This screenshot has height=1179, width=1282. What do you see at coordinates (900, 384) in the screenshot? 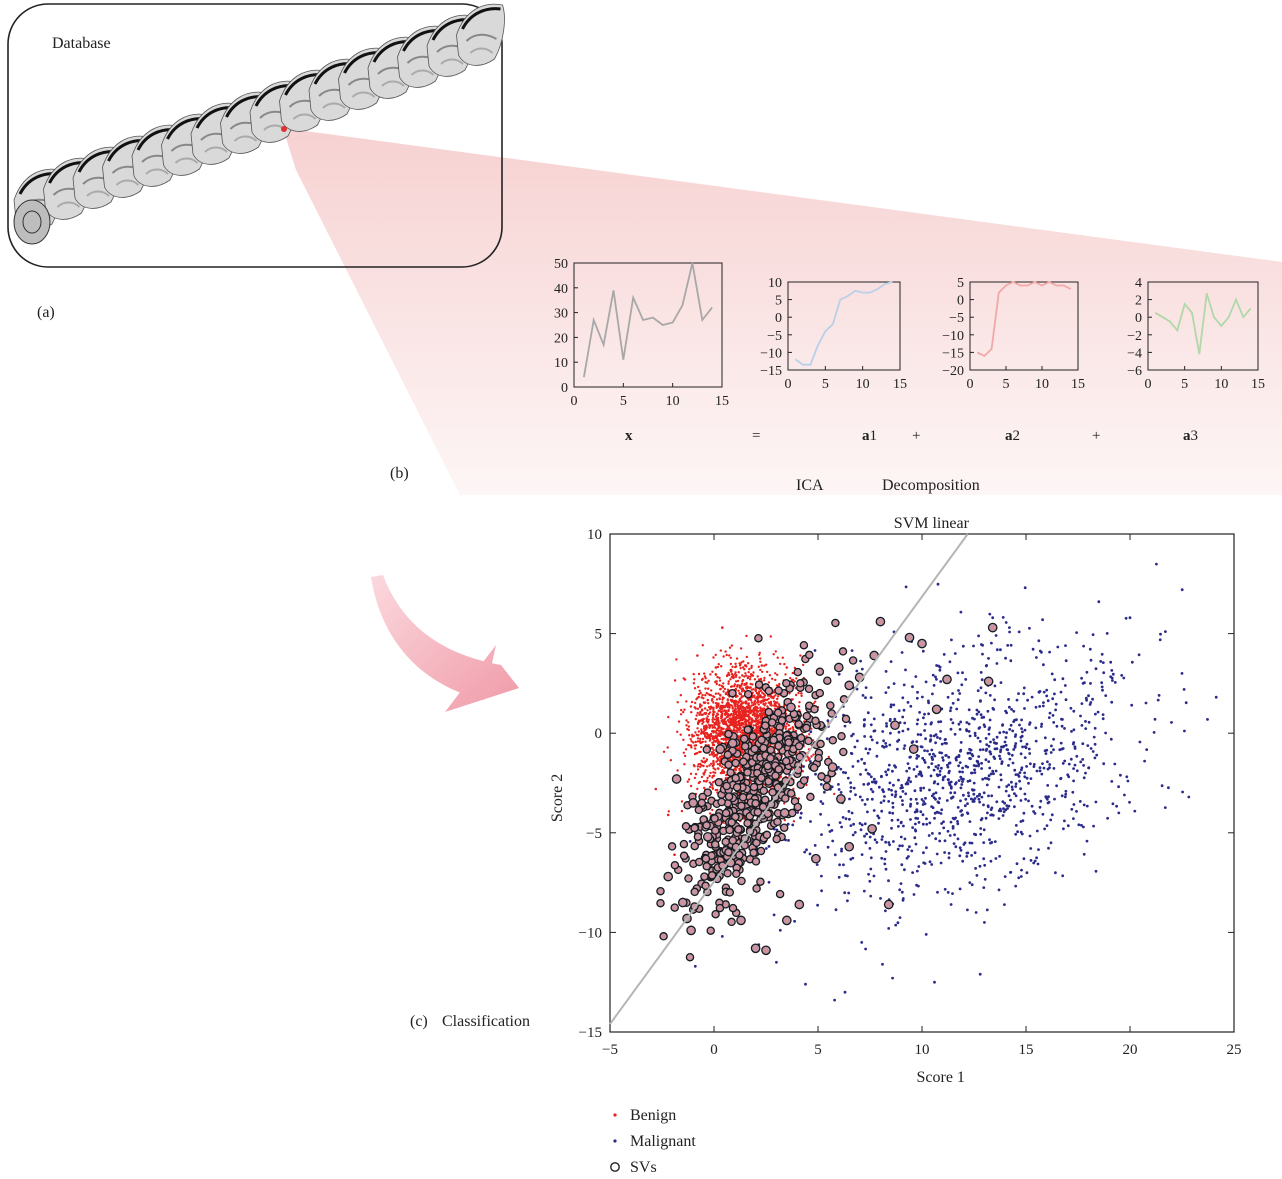
I see `x-tick-label: 15` at bounding box center [900, 384].